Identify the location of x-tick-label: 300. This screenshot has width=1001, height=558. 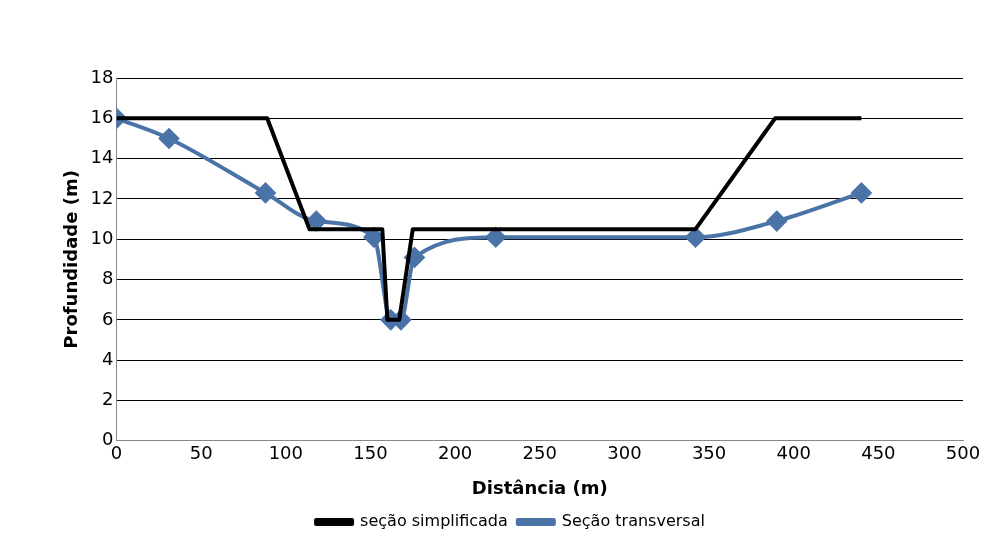
(624, 453).